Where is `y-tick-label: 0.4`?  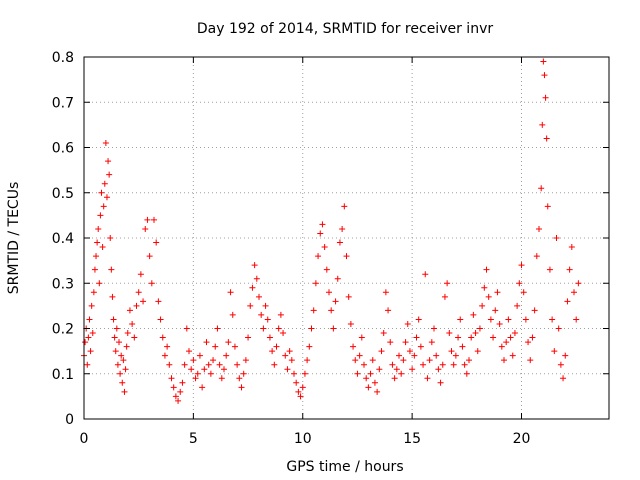
y-tick-label: 0.4 is located at coordinates (63, 239).